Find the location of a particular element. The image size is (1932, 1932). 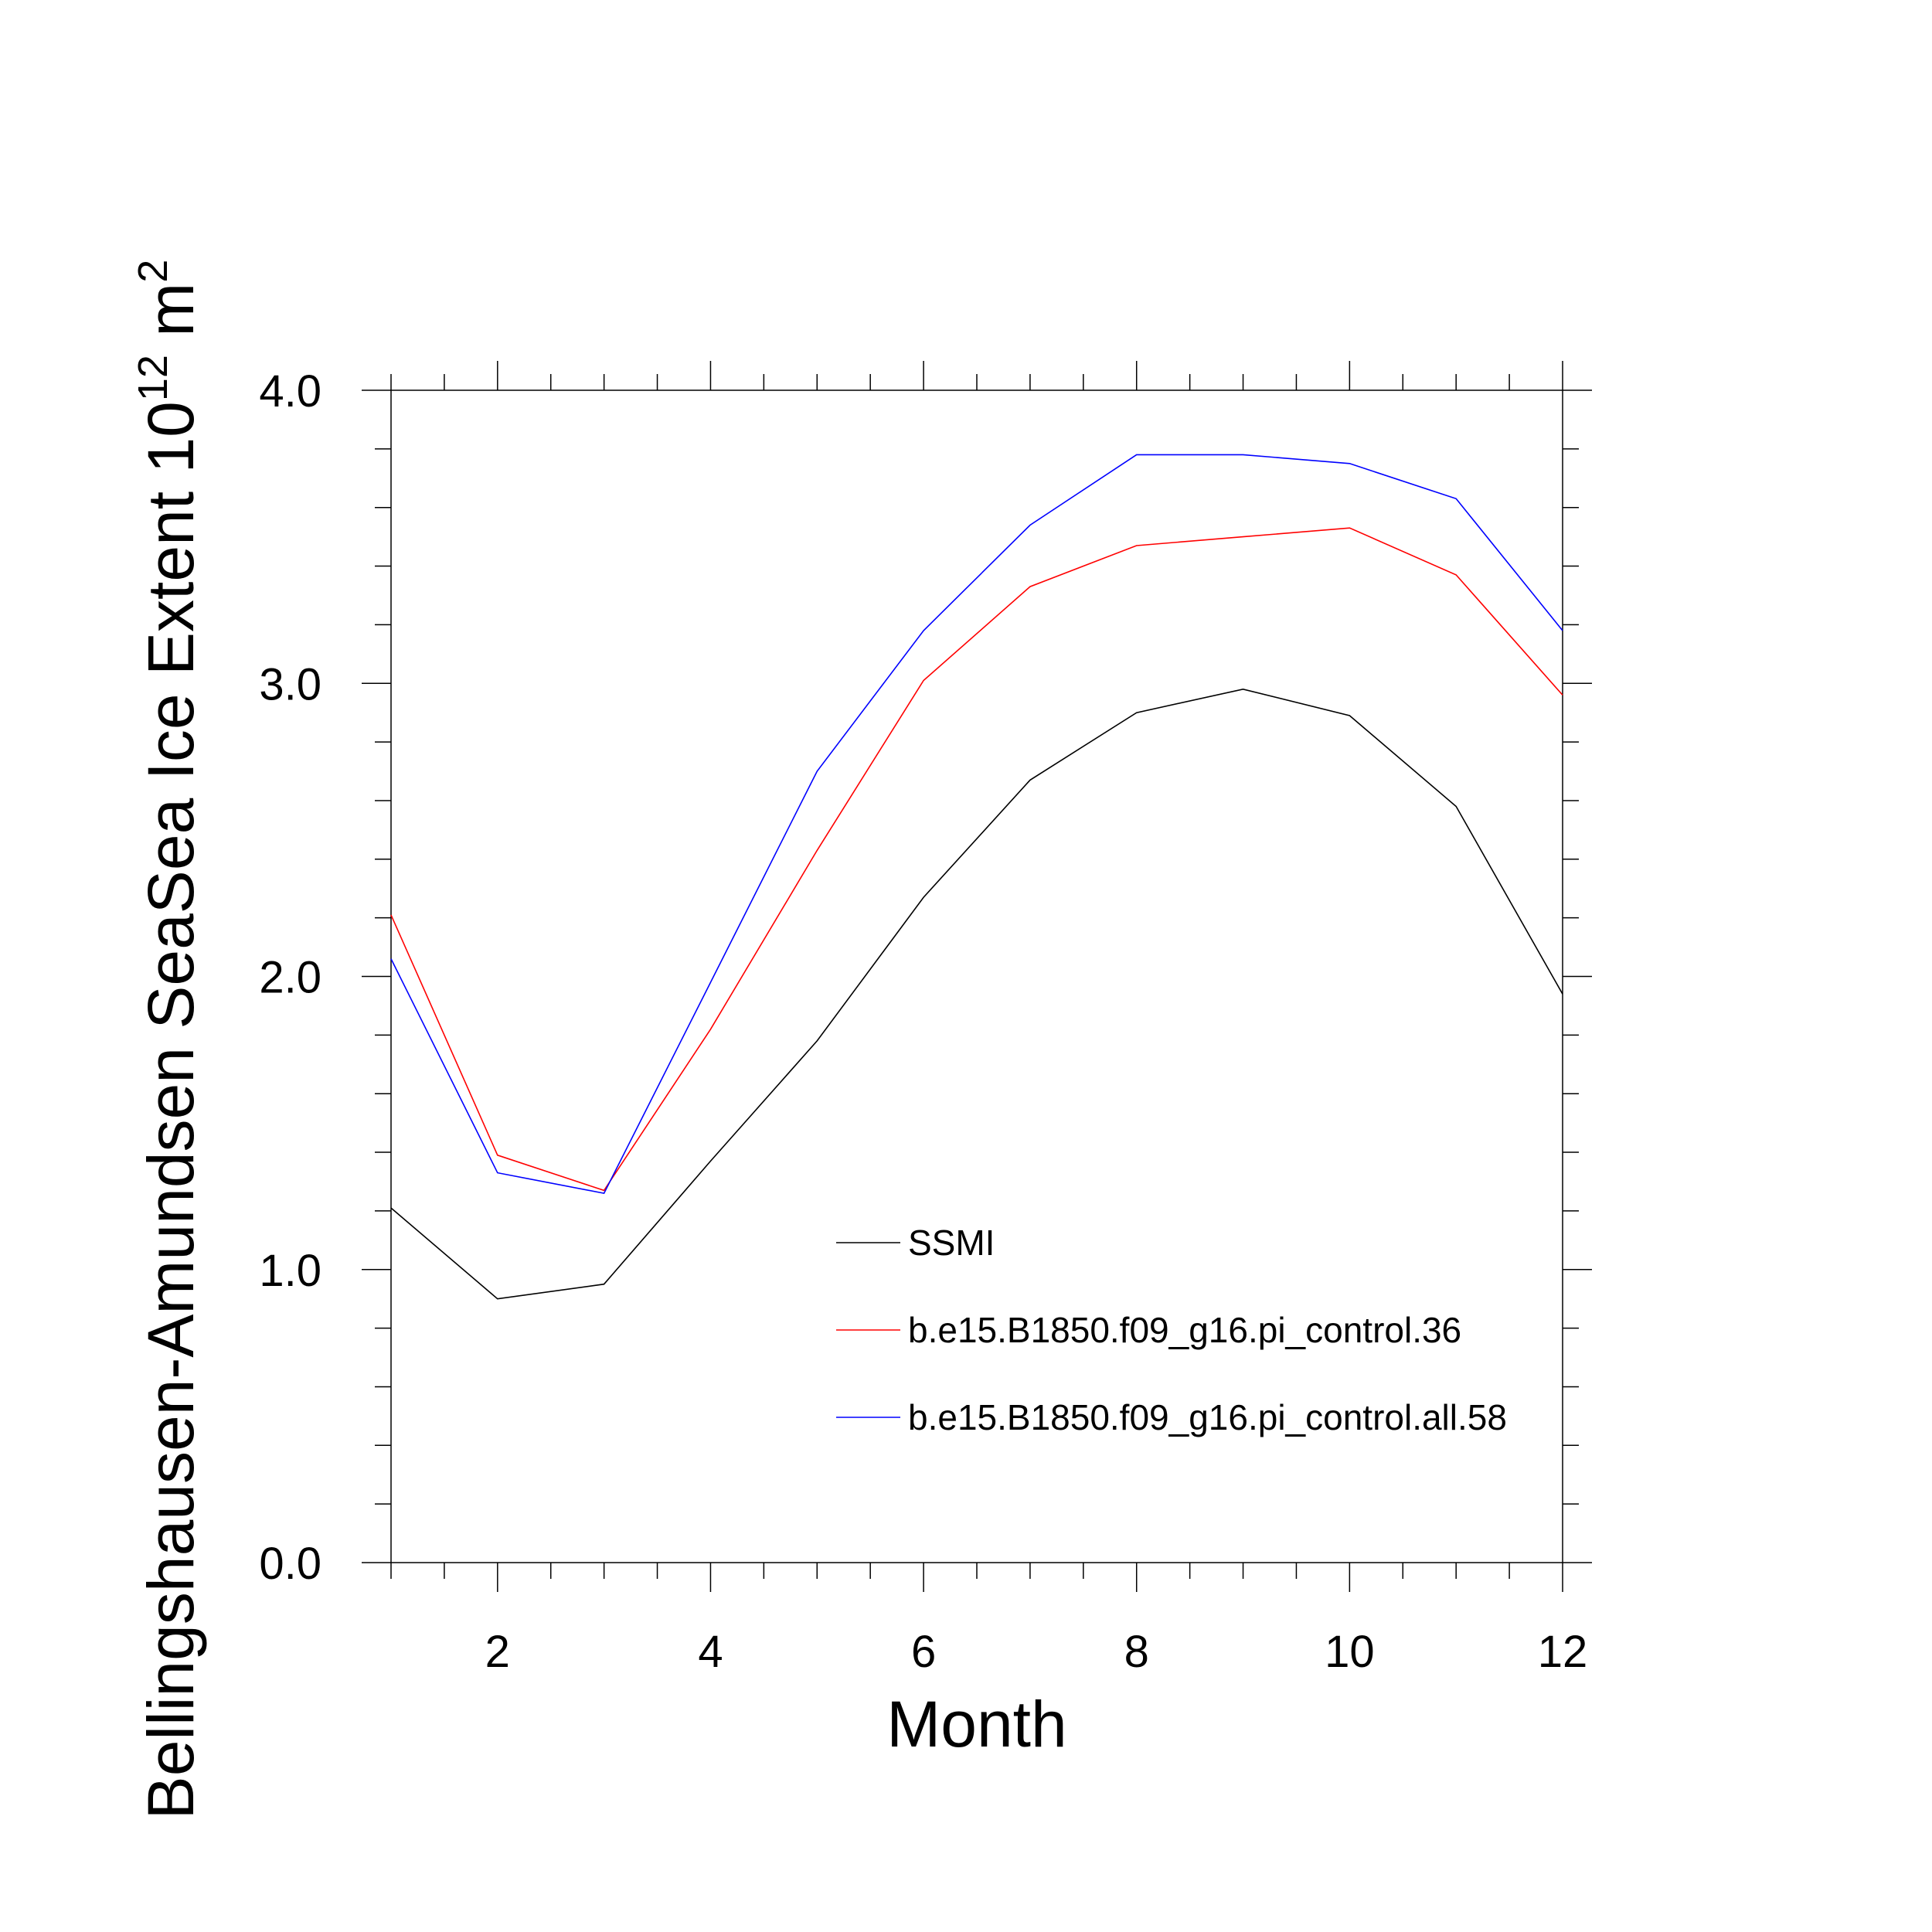

y-tick-label: 3.0 is located at coordinates (290, 684).